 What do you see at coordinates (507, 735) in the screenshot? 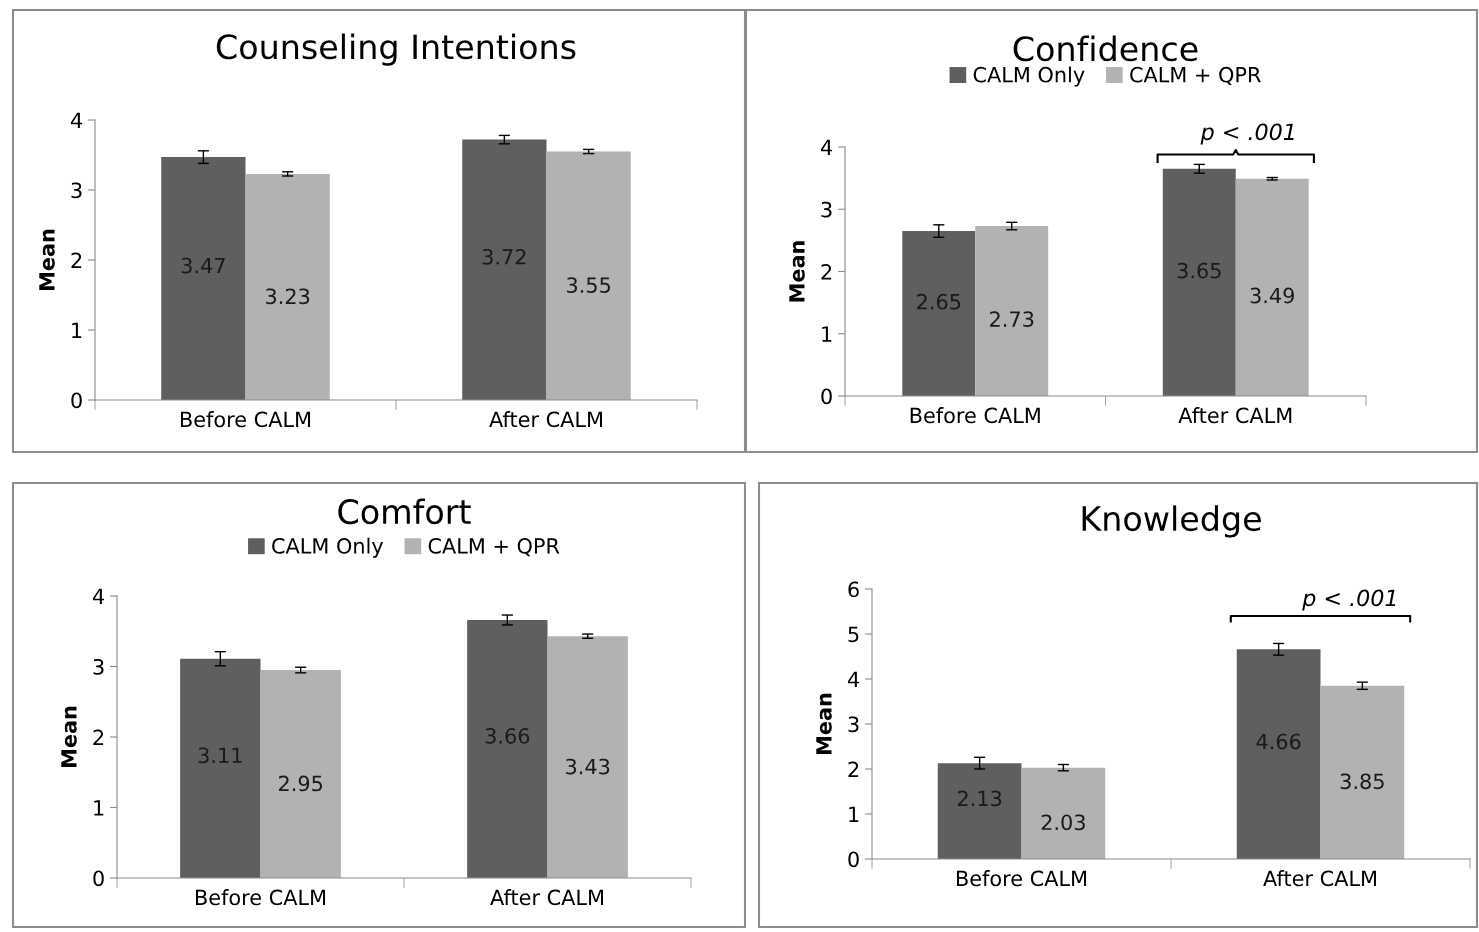
I see `data-label: 3.66` at bounding box center [507, 735].